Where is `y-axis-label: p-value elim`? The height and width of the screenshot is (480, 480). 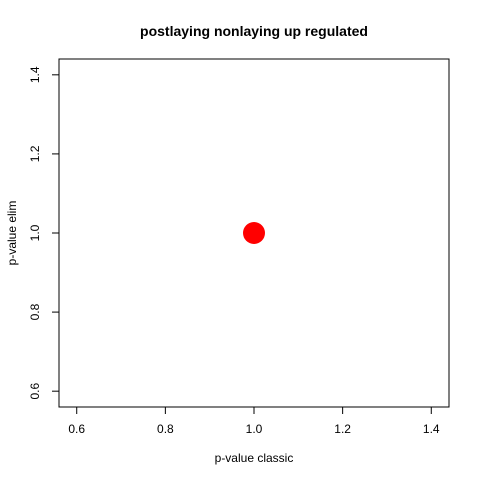 y-axis-label: p-value elim is located at coordinates (12, 233).